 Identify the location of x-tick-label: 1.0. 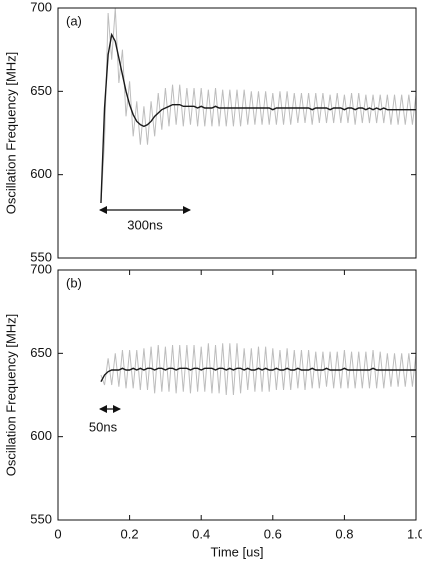
(414, 533).